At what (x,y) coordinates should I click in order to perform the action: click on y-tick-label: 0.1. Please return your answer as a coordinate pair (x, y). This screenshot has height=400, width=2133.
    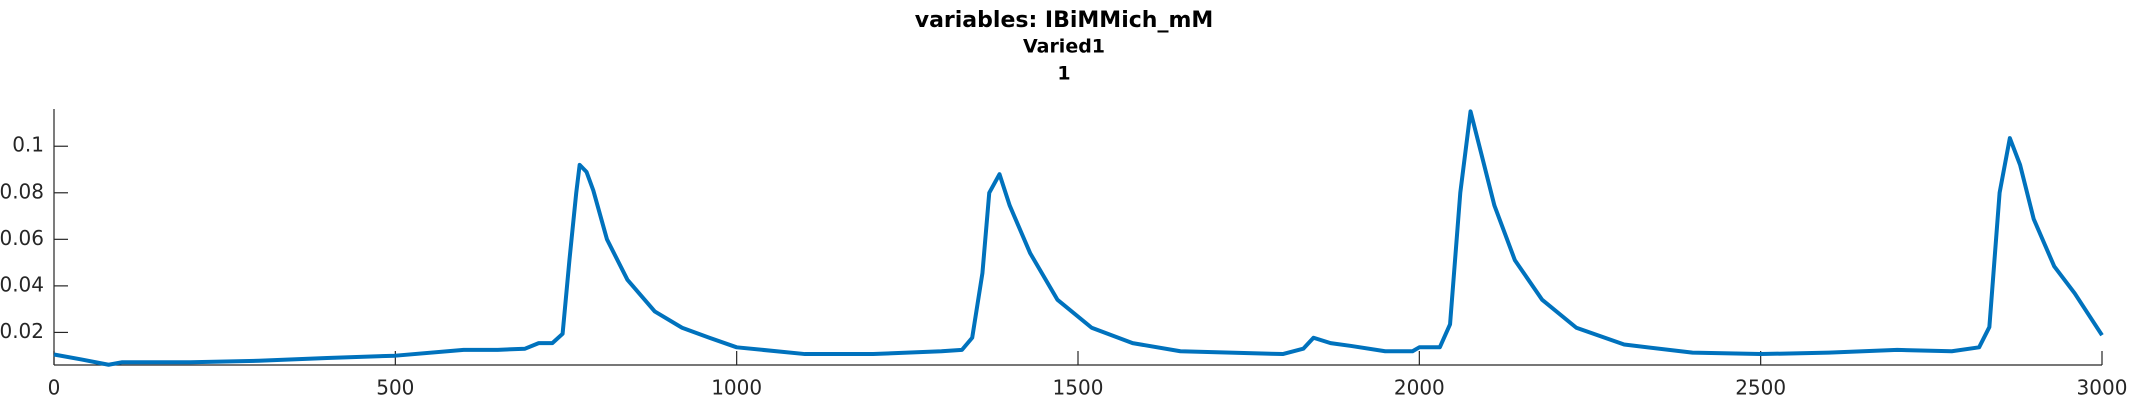
    Looking at the image, I should click on (28, 145).